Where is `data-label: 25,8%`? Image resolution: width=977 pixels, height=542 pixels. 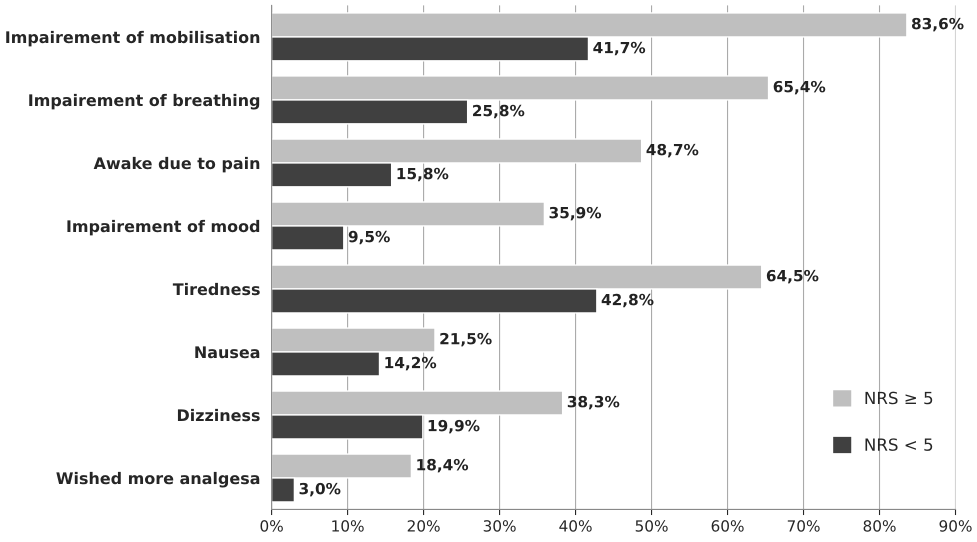 data-label: 25,8% is located at coordinates (498, 111).